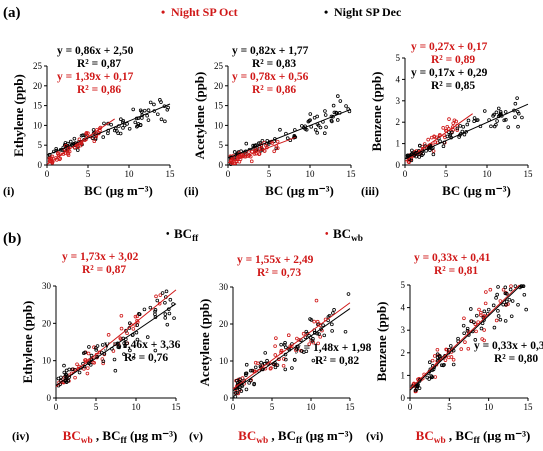 The height and width of the screenshot is (451, 543). Describe the element at coordinates (142, 345) in the screenshot. I see `fit-equation: y = 1,46x + 3,36` at that location.